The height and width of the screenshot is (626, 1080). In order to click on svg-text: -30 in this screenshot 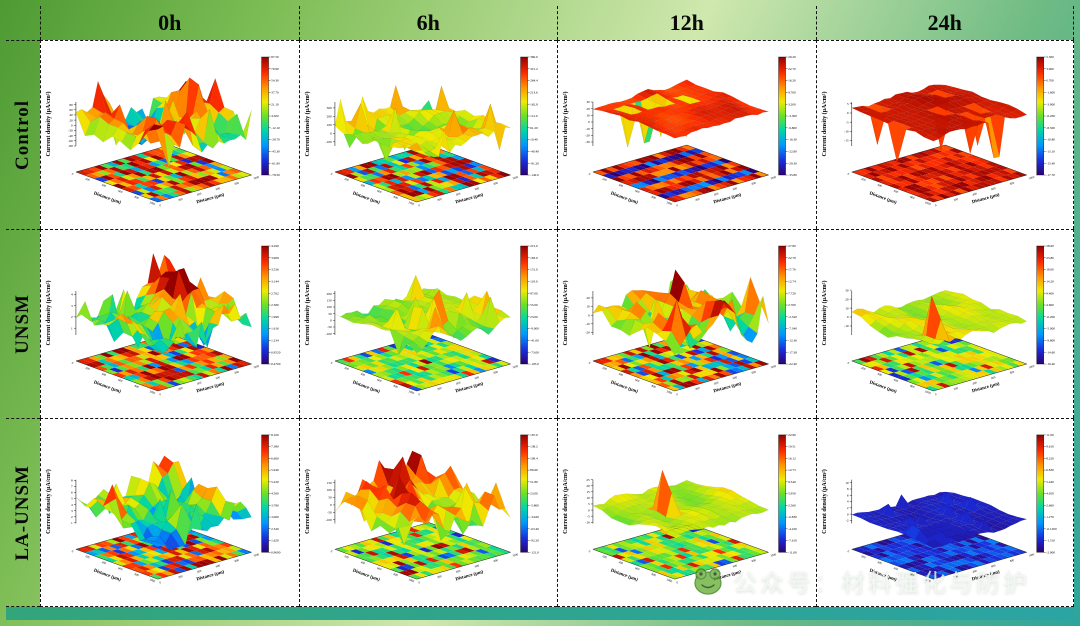, I will do `click(587, 142)`.